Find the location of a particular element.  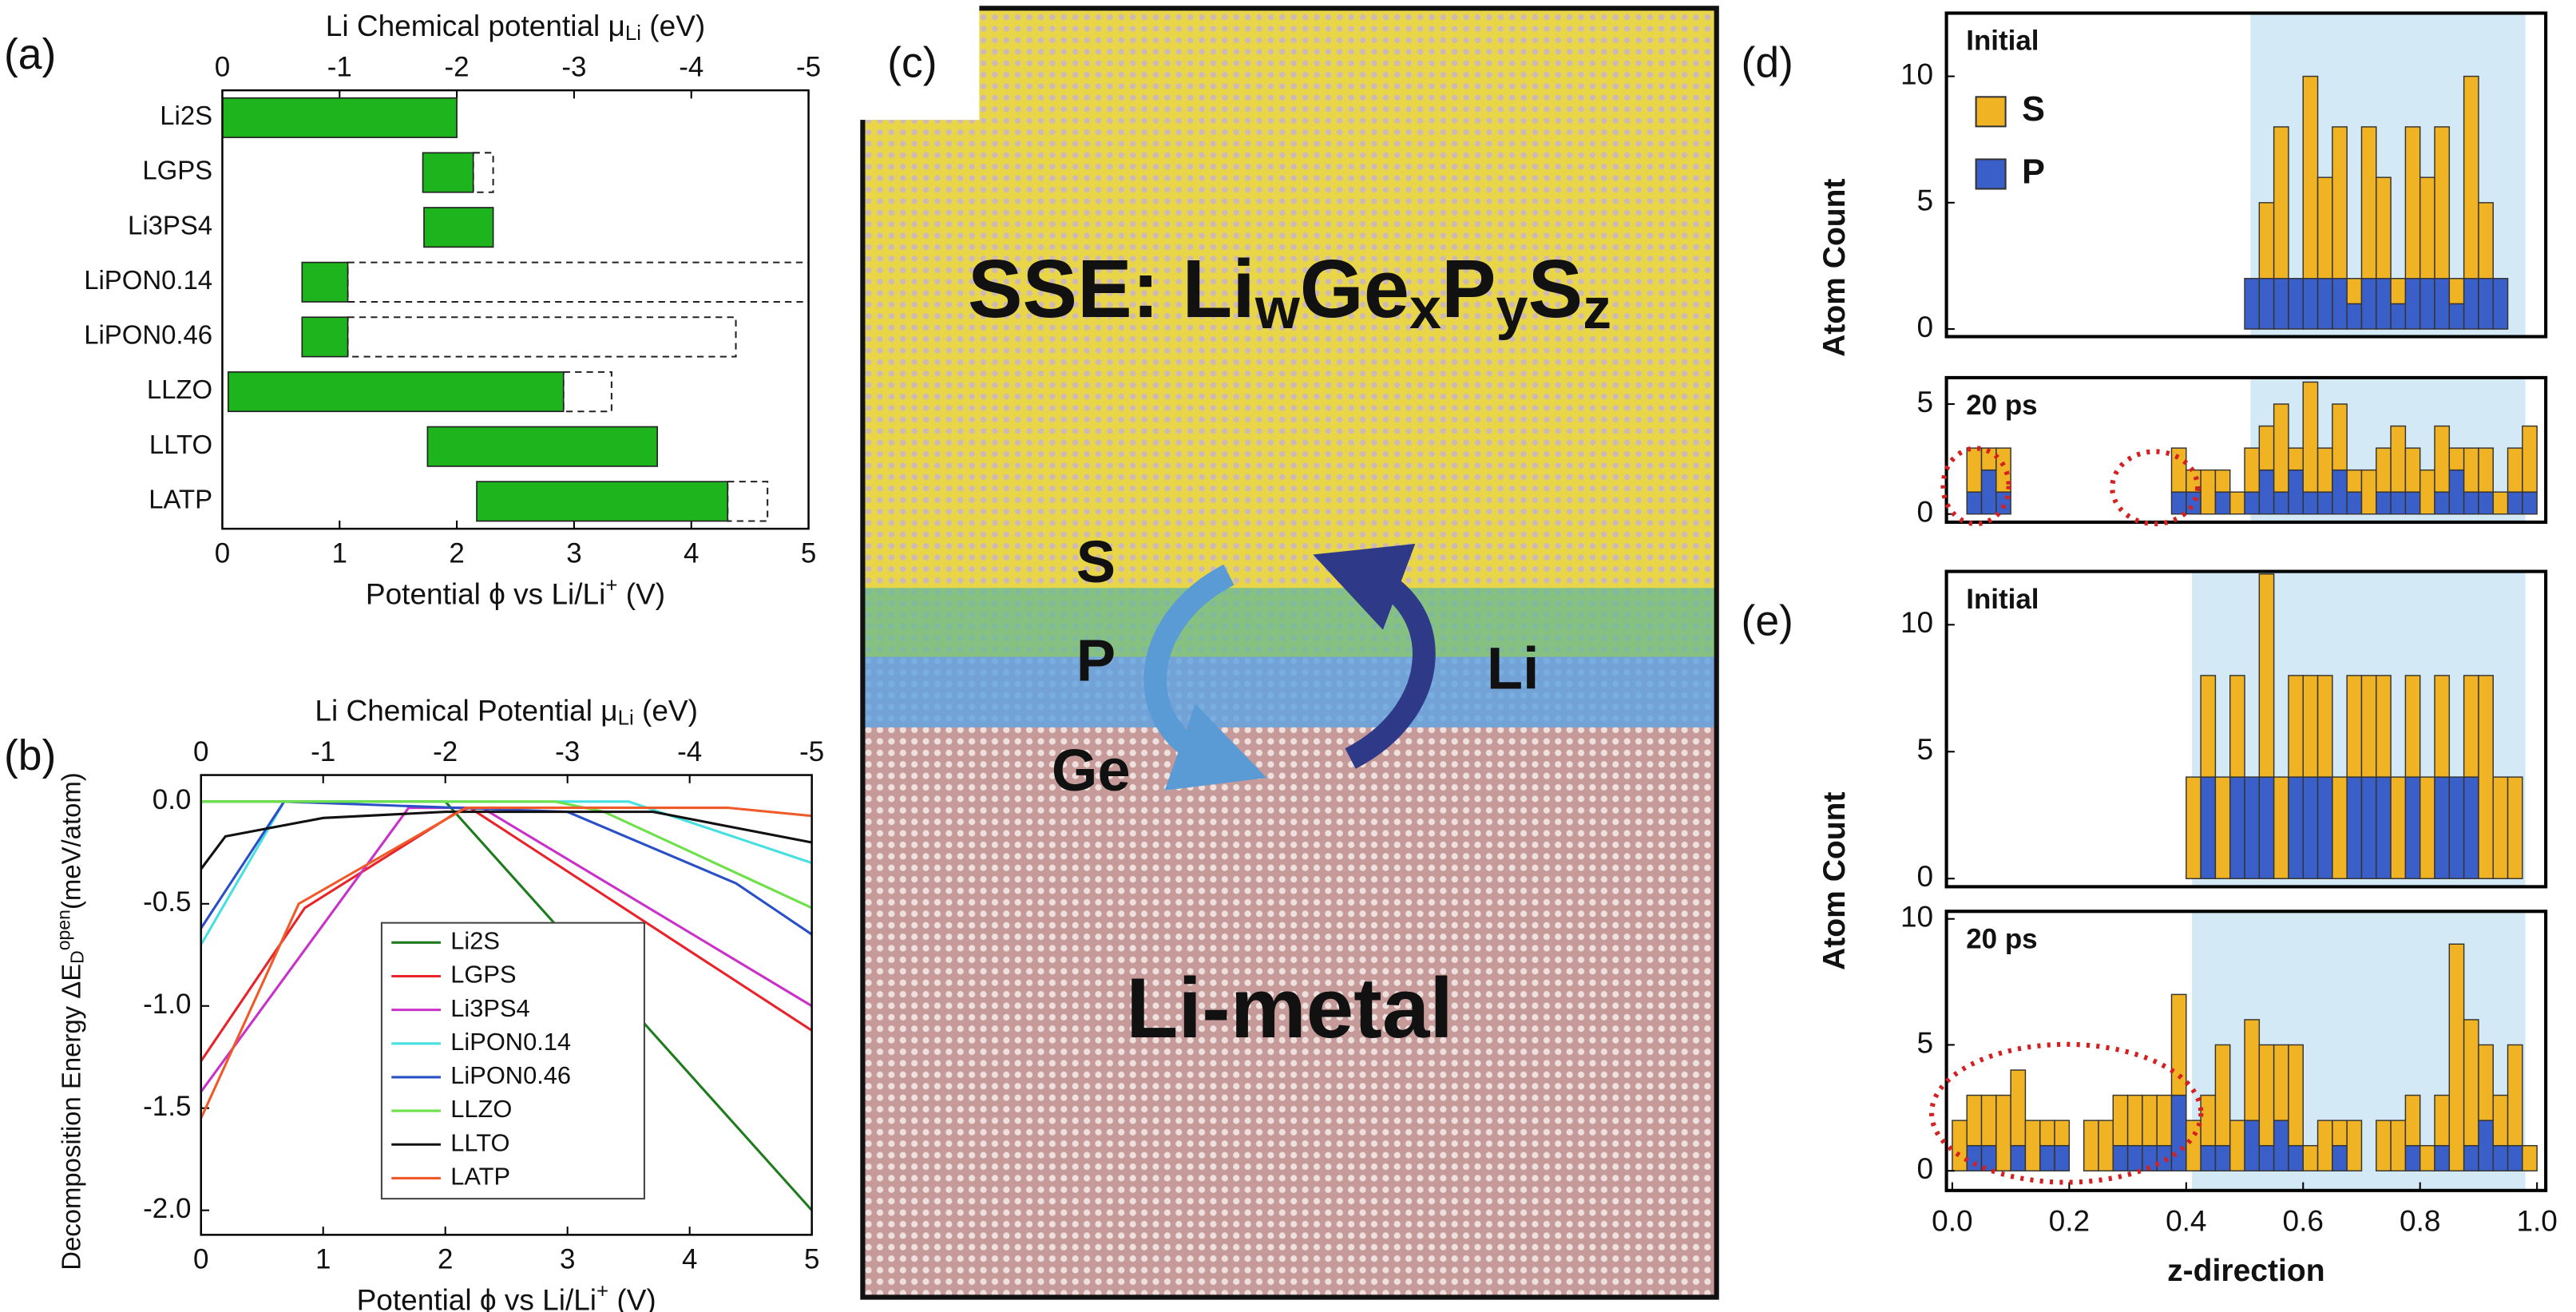

subplot-label: 20 ps is located at coordinates (2001, 405).